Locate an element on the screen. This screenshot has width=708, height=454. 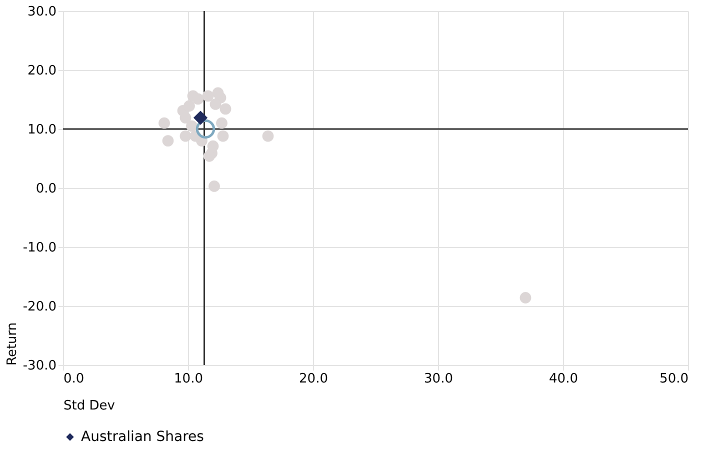
y-tick-label: -20.0 is located at coordinates (39, 307).